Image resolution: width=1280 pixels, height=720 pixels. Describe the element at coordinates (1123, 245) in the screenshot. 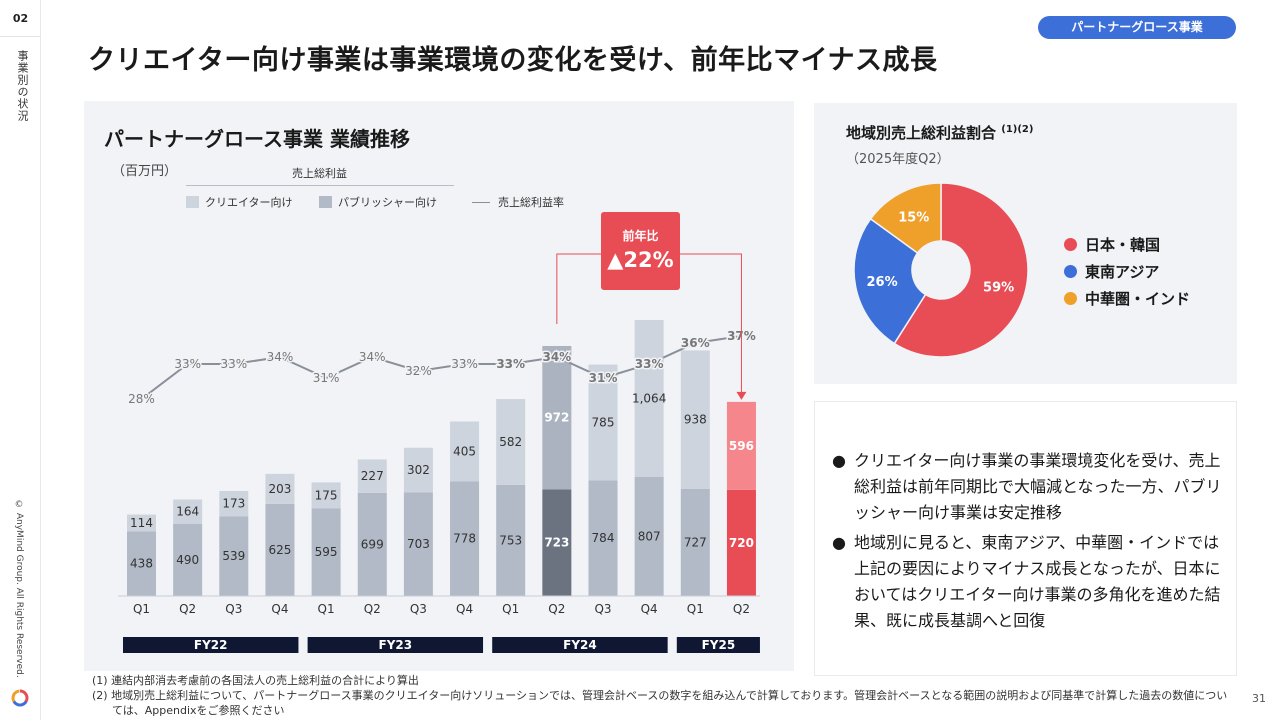

I see `donut-legend-label: 日本・韓国` at that location.